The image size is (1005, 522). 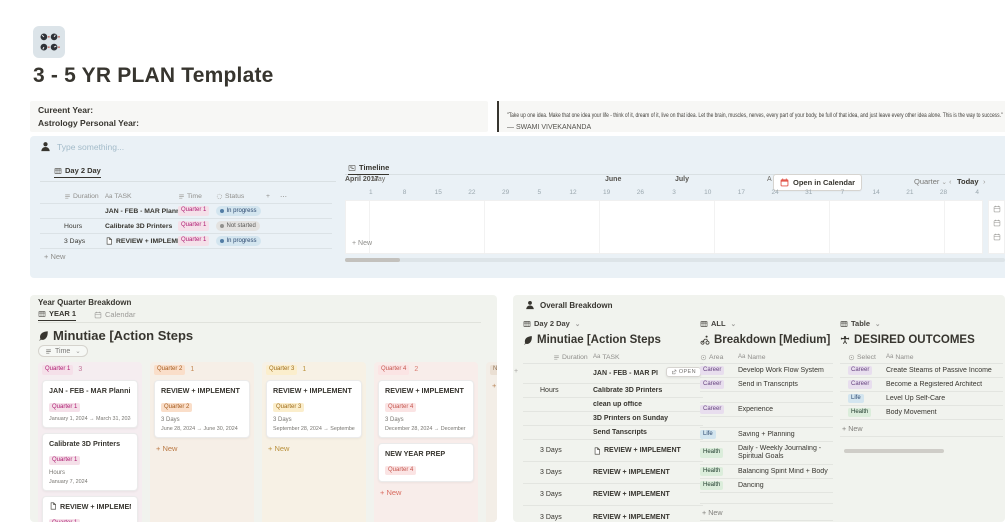 I want to click on table-header-row: Select Aa Name, so click(x=921, y=357).